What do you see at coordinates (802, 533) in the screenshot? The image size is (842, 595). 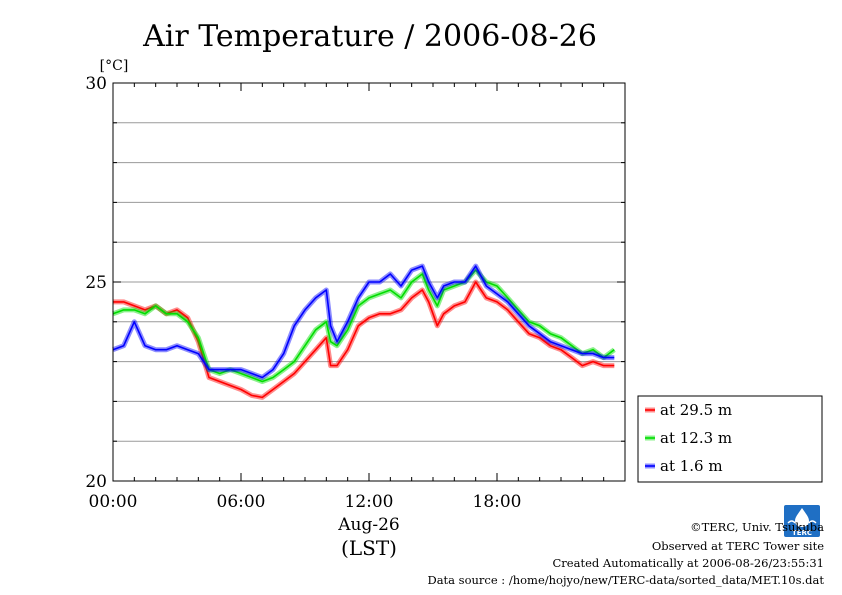 I see `terc-logo-text: TERC` at bounding box center [802, 533].